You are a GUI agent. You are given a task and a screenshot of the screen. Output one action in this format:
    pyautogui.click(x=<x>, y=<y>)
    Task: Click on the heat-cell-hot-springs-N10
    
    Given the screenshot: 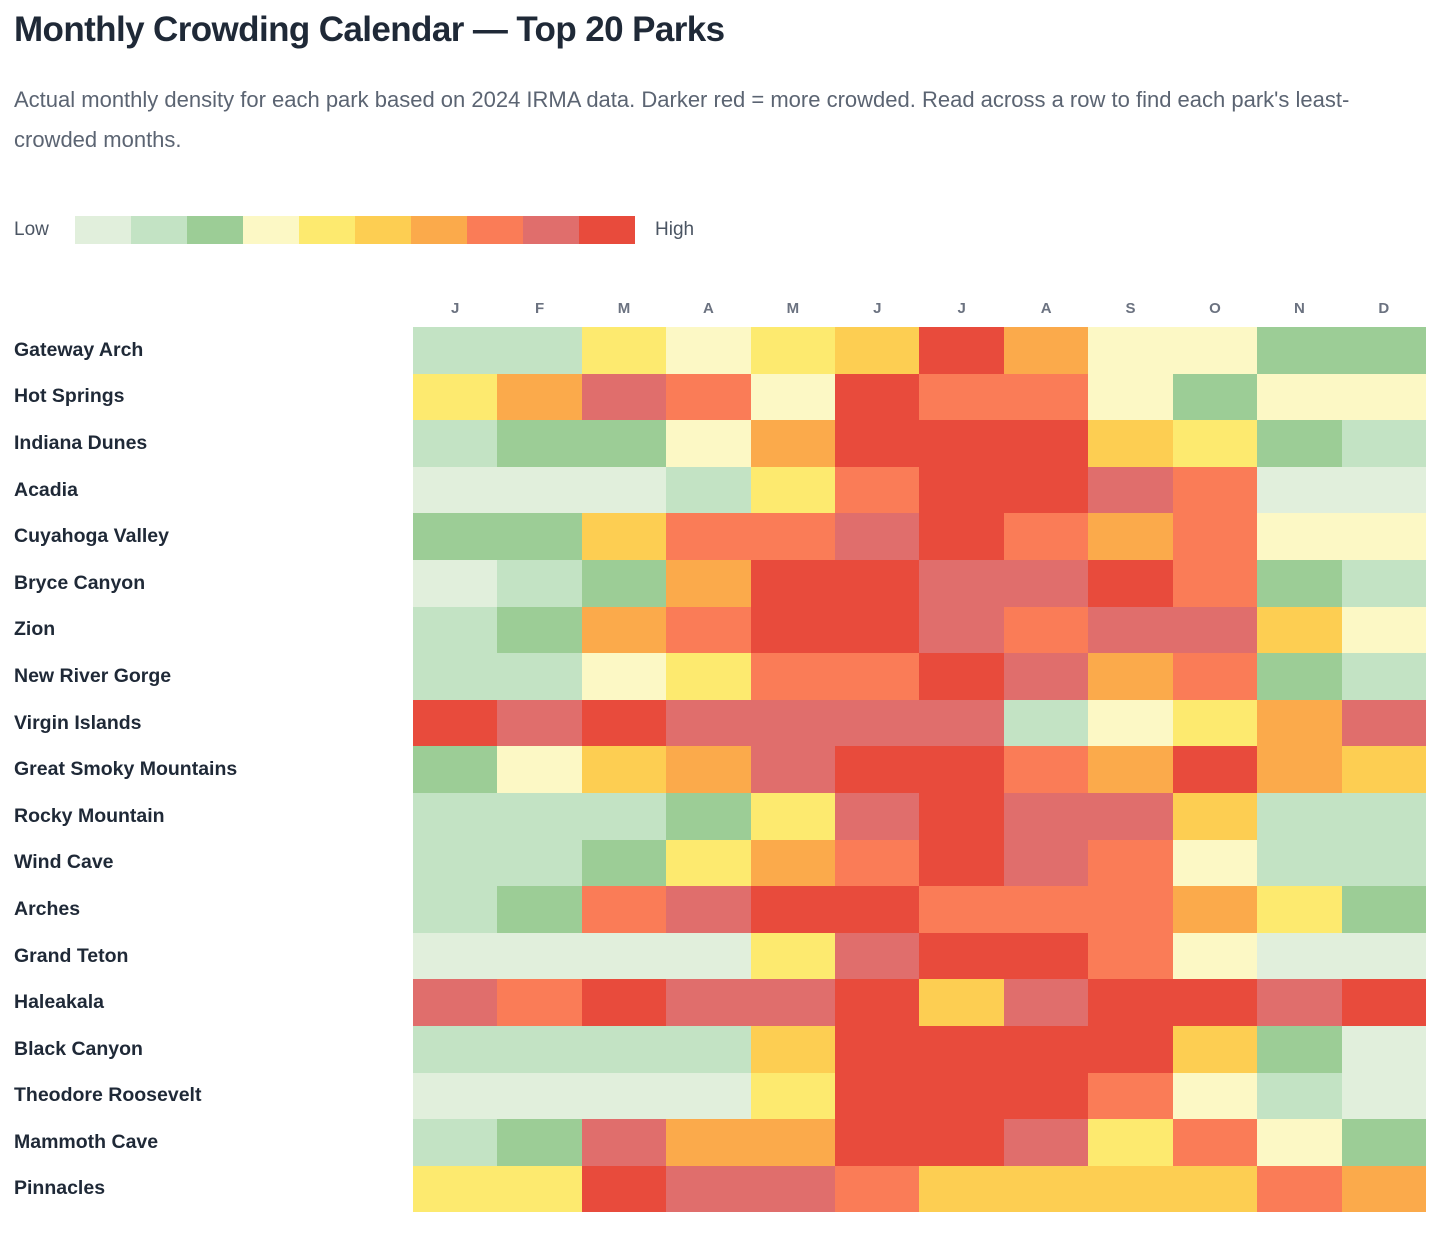 What is the action you would take?
    pyautogui.click(x=1299, y=397)
    